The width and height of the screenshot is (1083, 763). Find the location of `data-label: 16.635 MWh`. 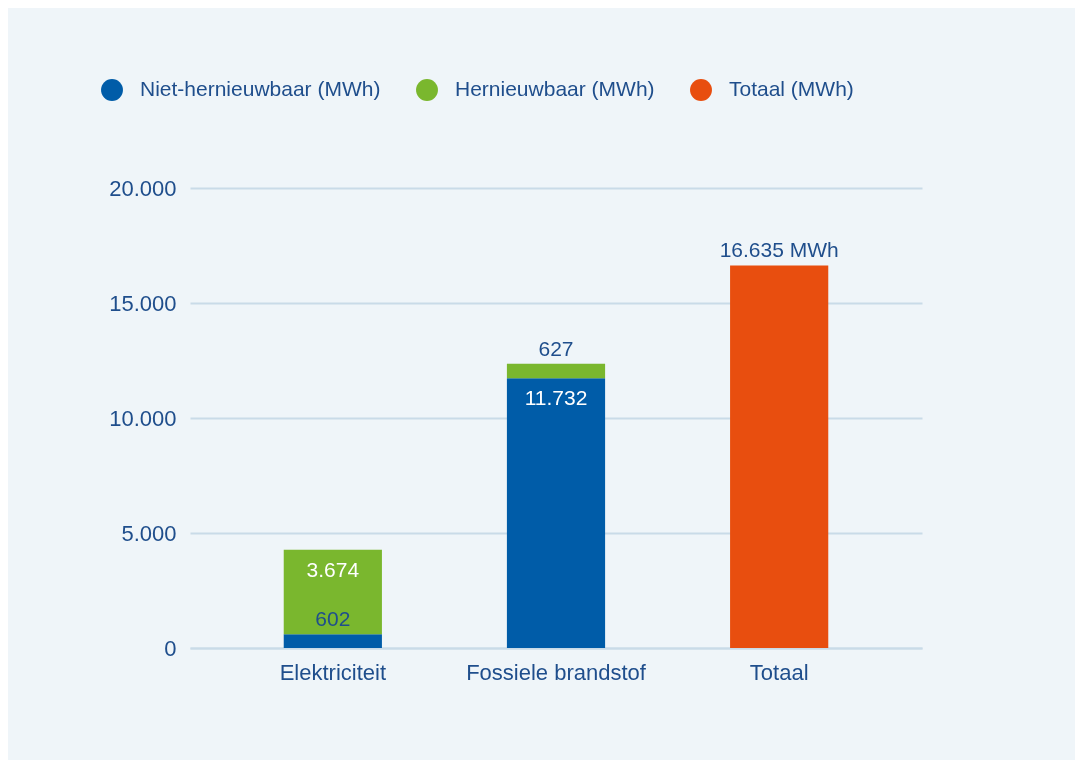

data-label: 16.635 MWh is located at coordinates (779, 250).